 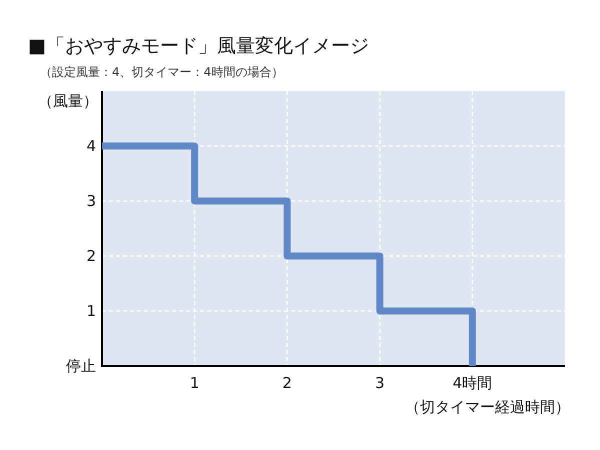 What do you see at coordinates (91, 201) in the screenshot?
I see `y-tick-label: 3` at bounding box center [91, 201].